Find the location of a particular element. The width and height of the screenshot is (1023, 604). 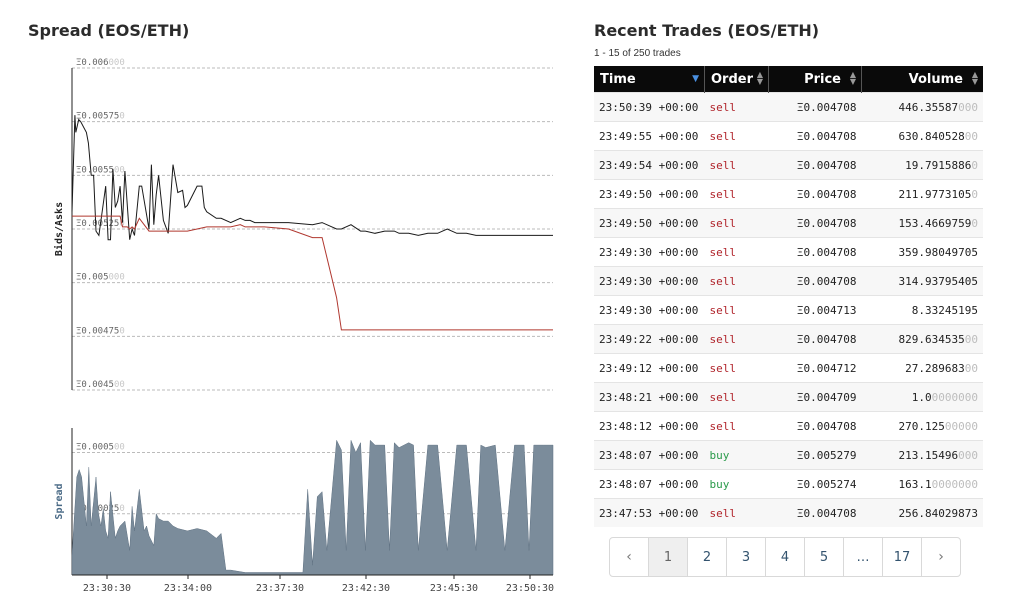

y-tick-label: Ξ0.005750 is located at coordinates (100, 117).